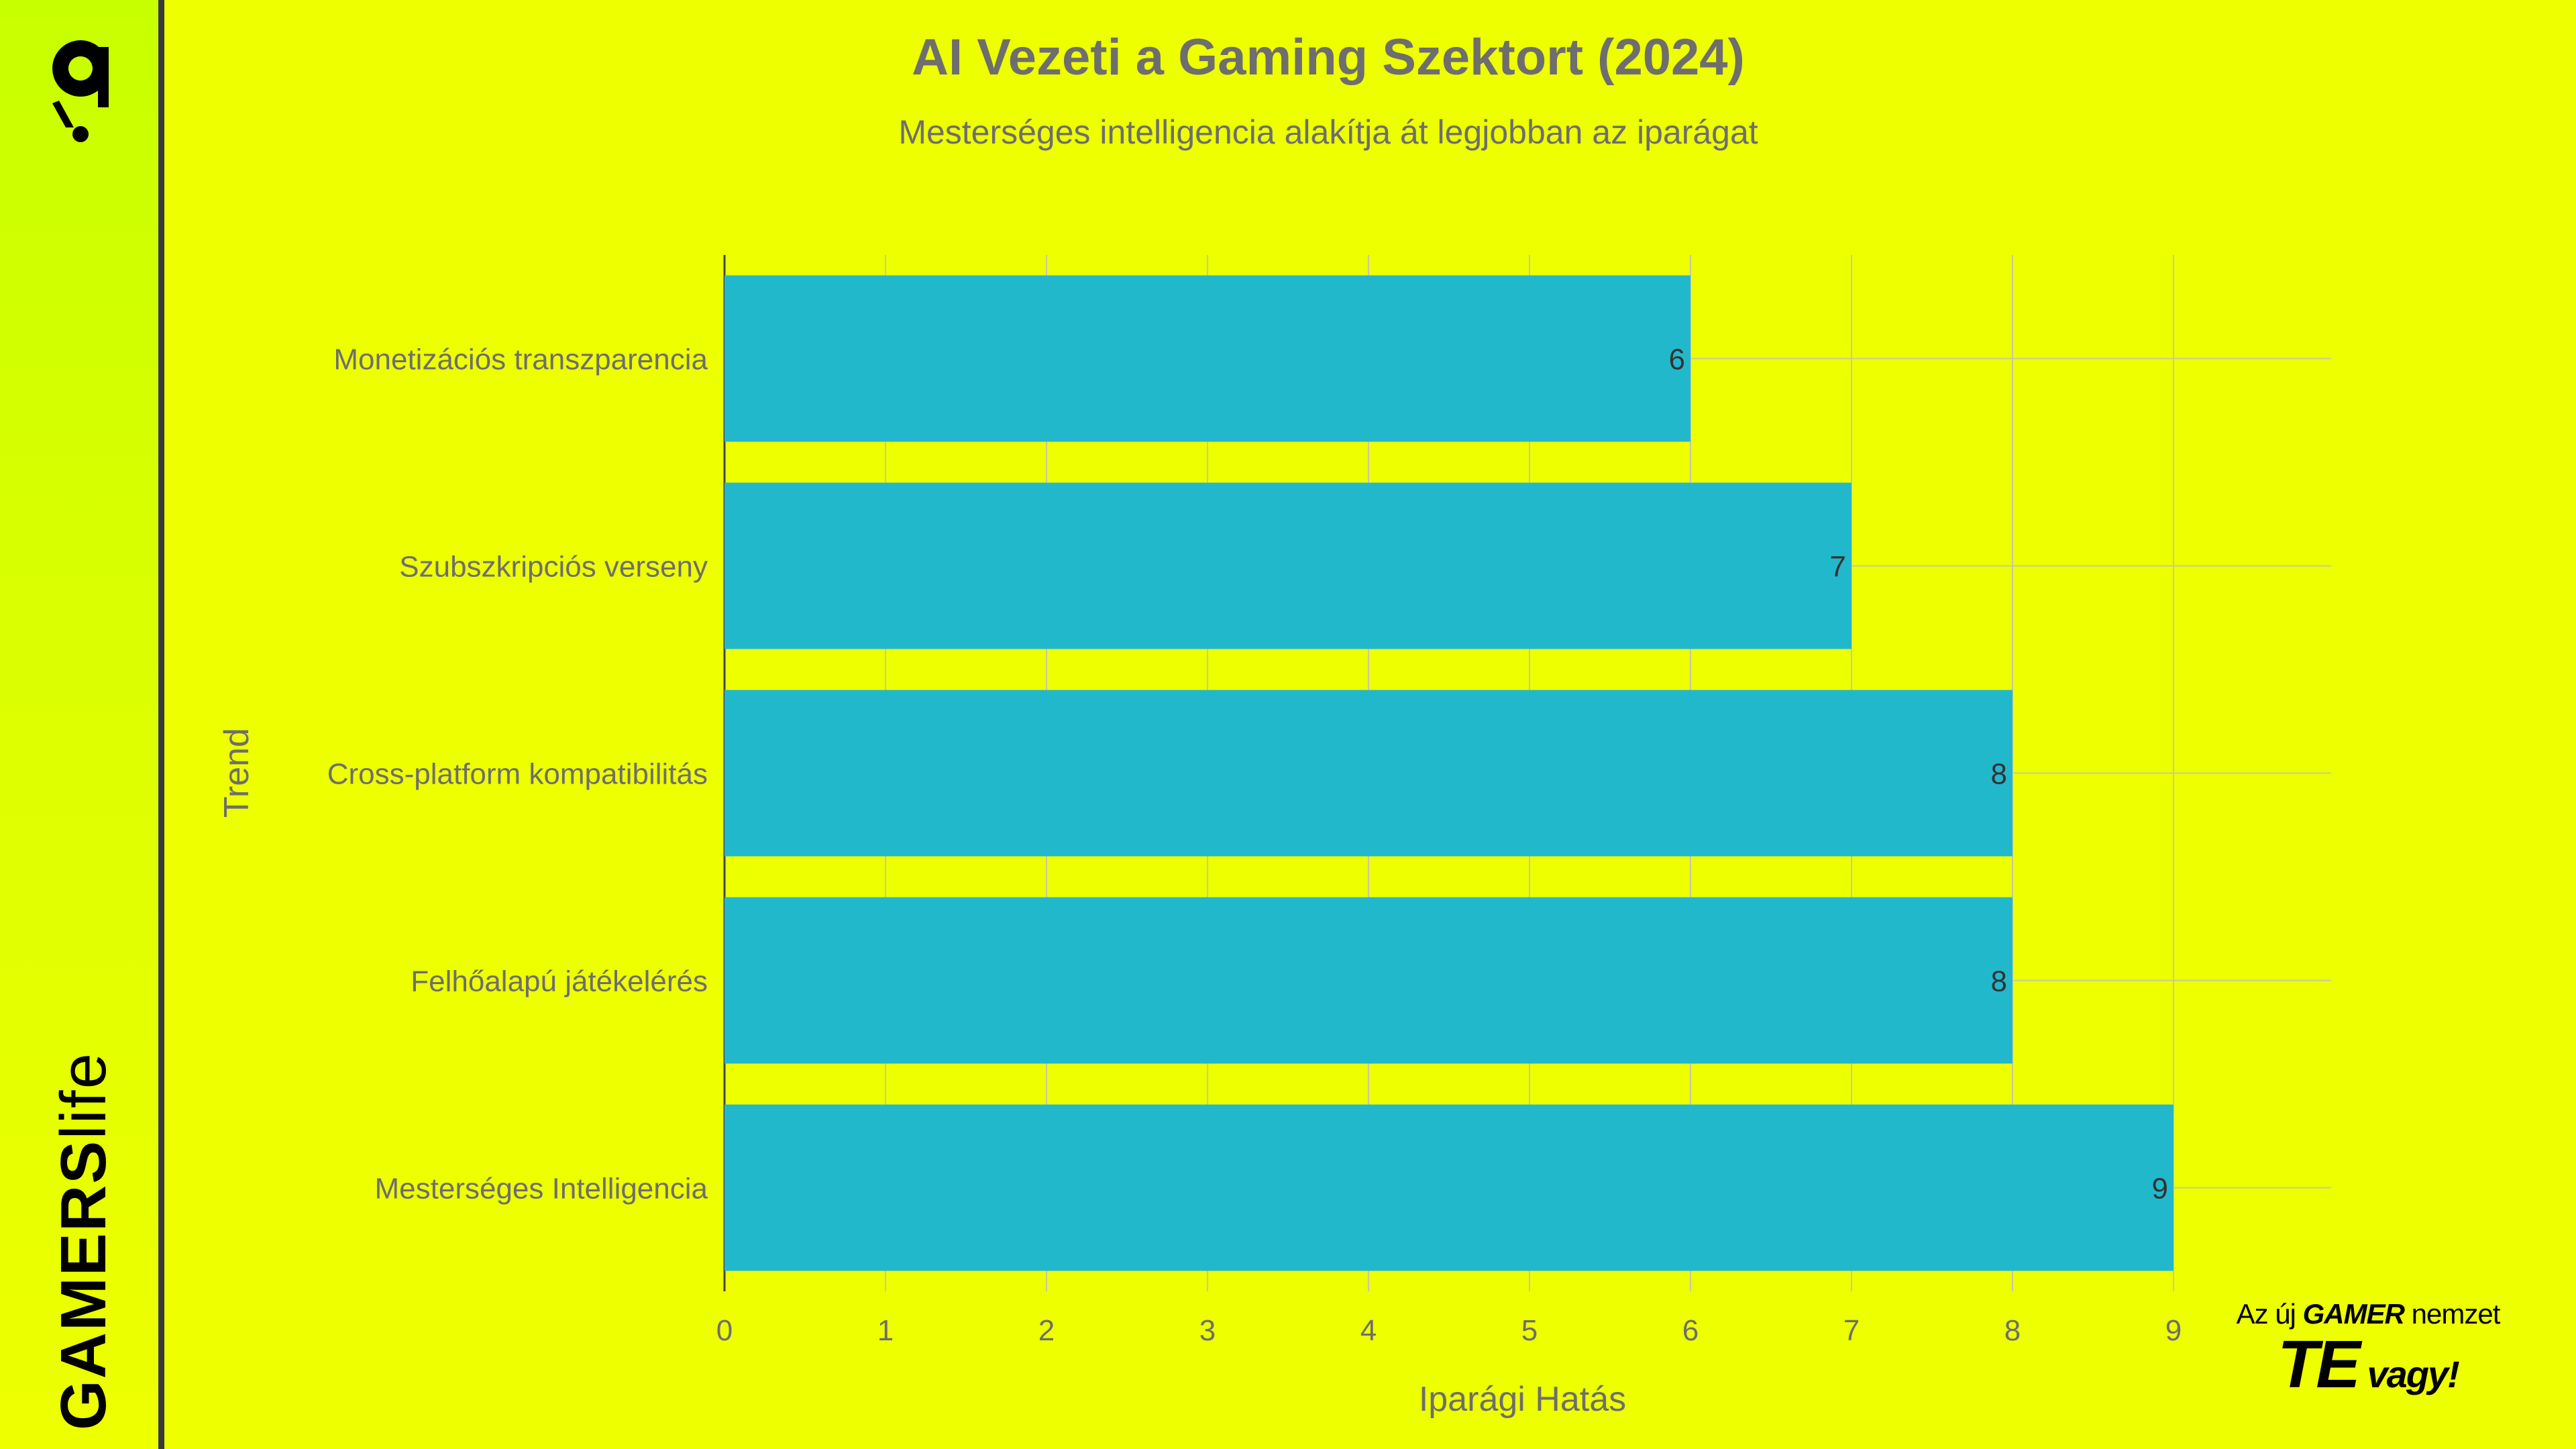  What do you see at coordinates (2408, 1374) in the screenshot?
I see `tagline-end: vagy!` at bounding box center [2408, 1374].